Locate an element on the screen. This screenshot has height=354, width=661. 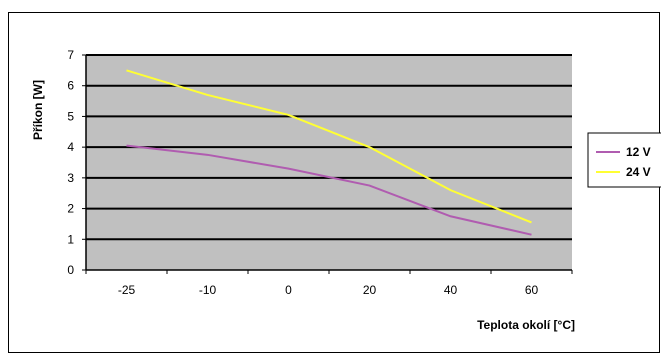
y-axis-title: Příkon [W] is located at coordinates (38, 110).